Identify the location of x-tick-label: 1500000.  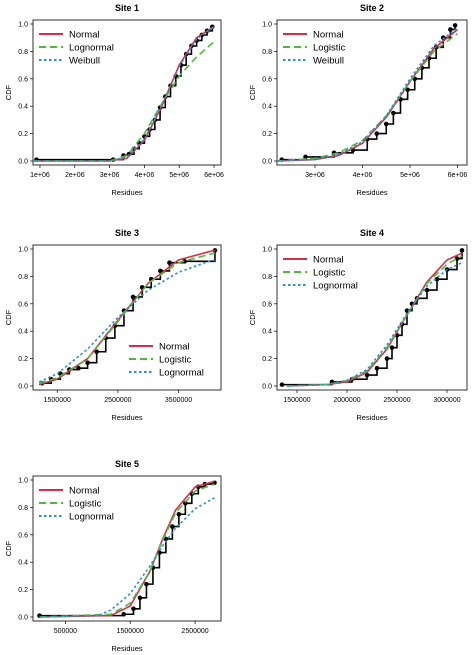
(130, 631).